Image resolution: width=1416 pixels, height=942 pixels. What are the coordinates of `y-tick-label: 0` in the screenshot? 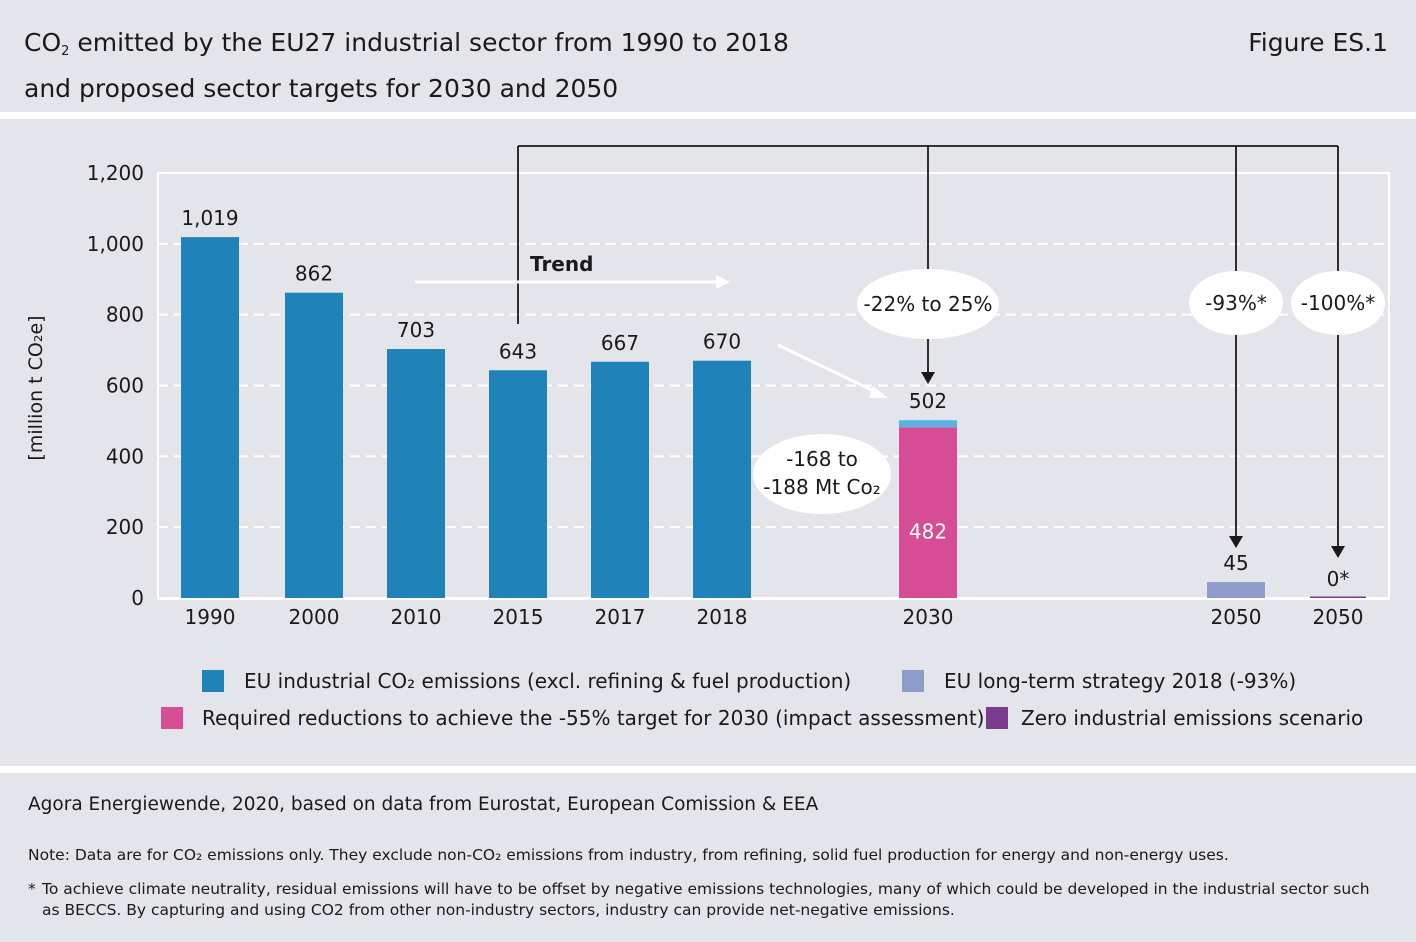 It's located at (137, 598).